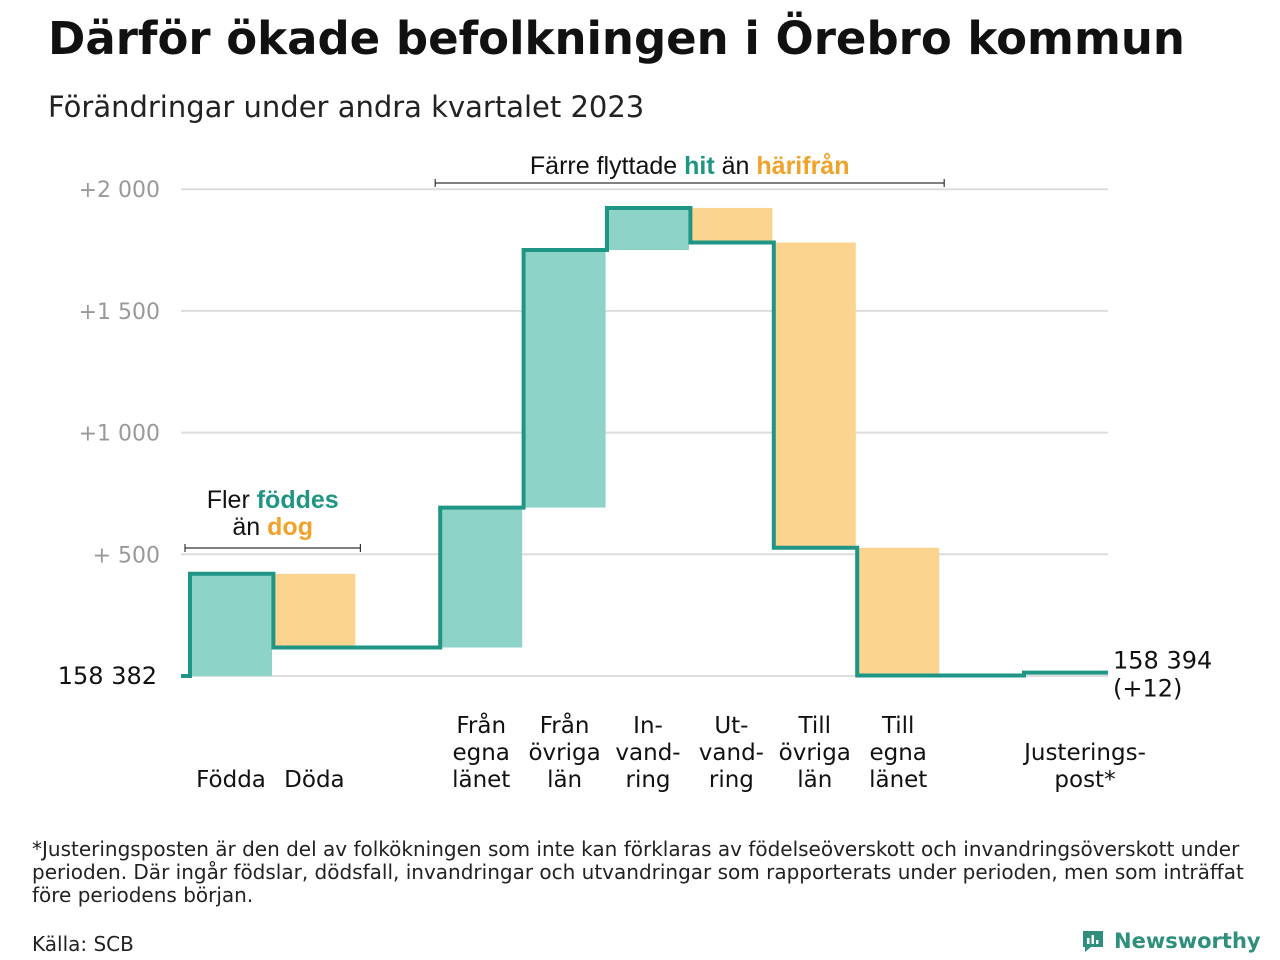  What do you see at coordinates (648, 726) in the screenshot?
I see `category-label: In-` at bounding box center [648, 726].